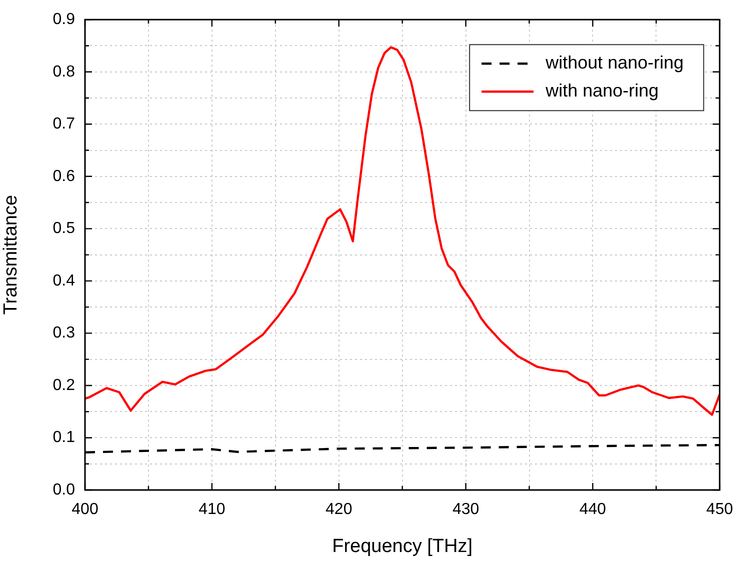  I want to click on x-tick-label: 450, so click(720, 509).